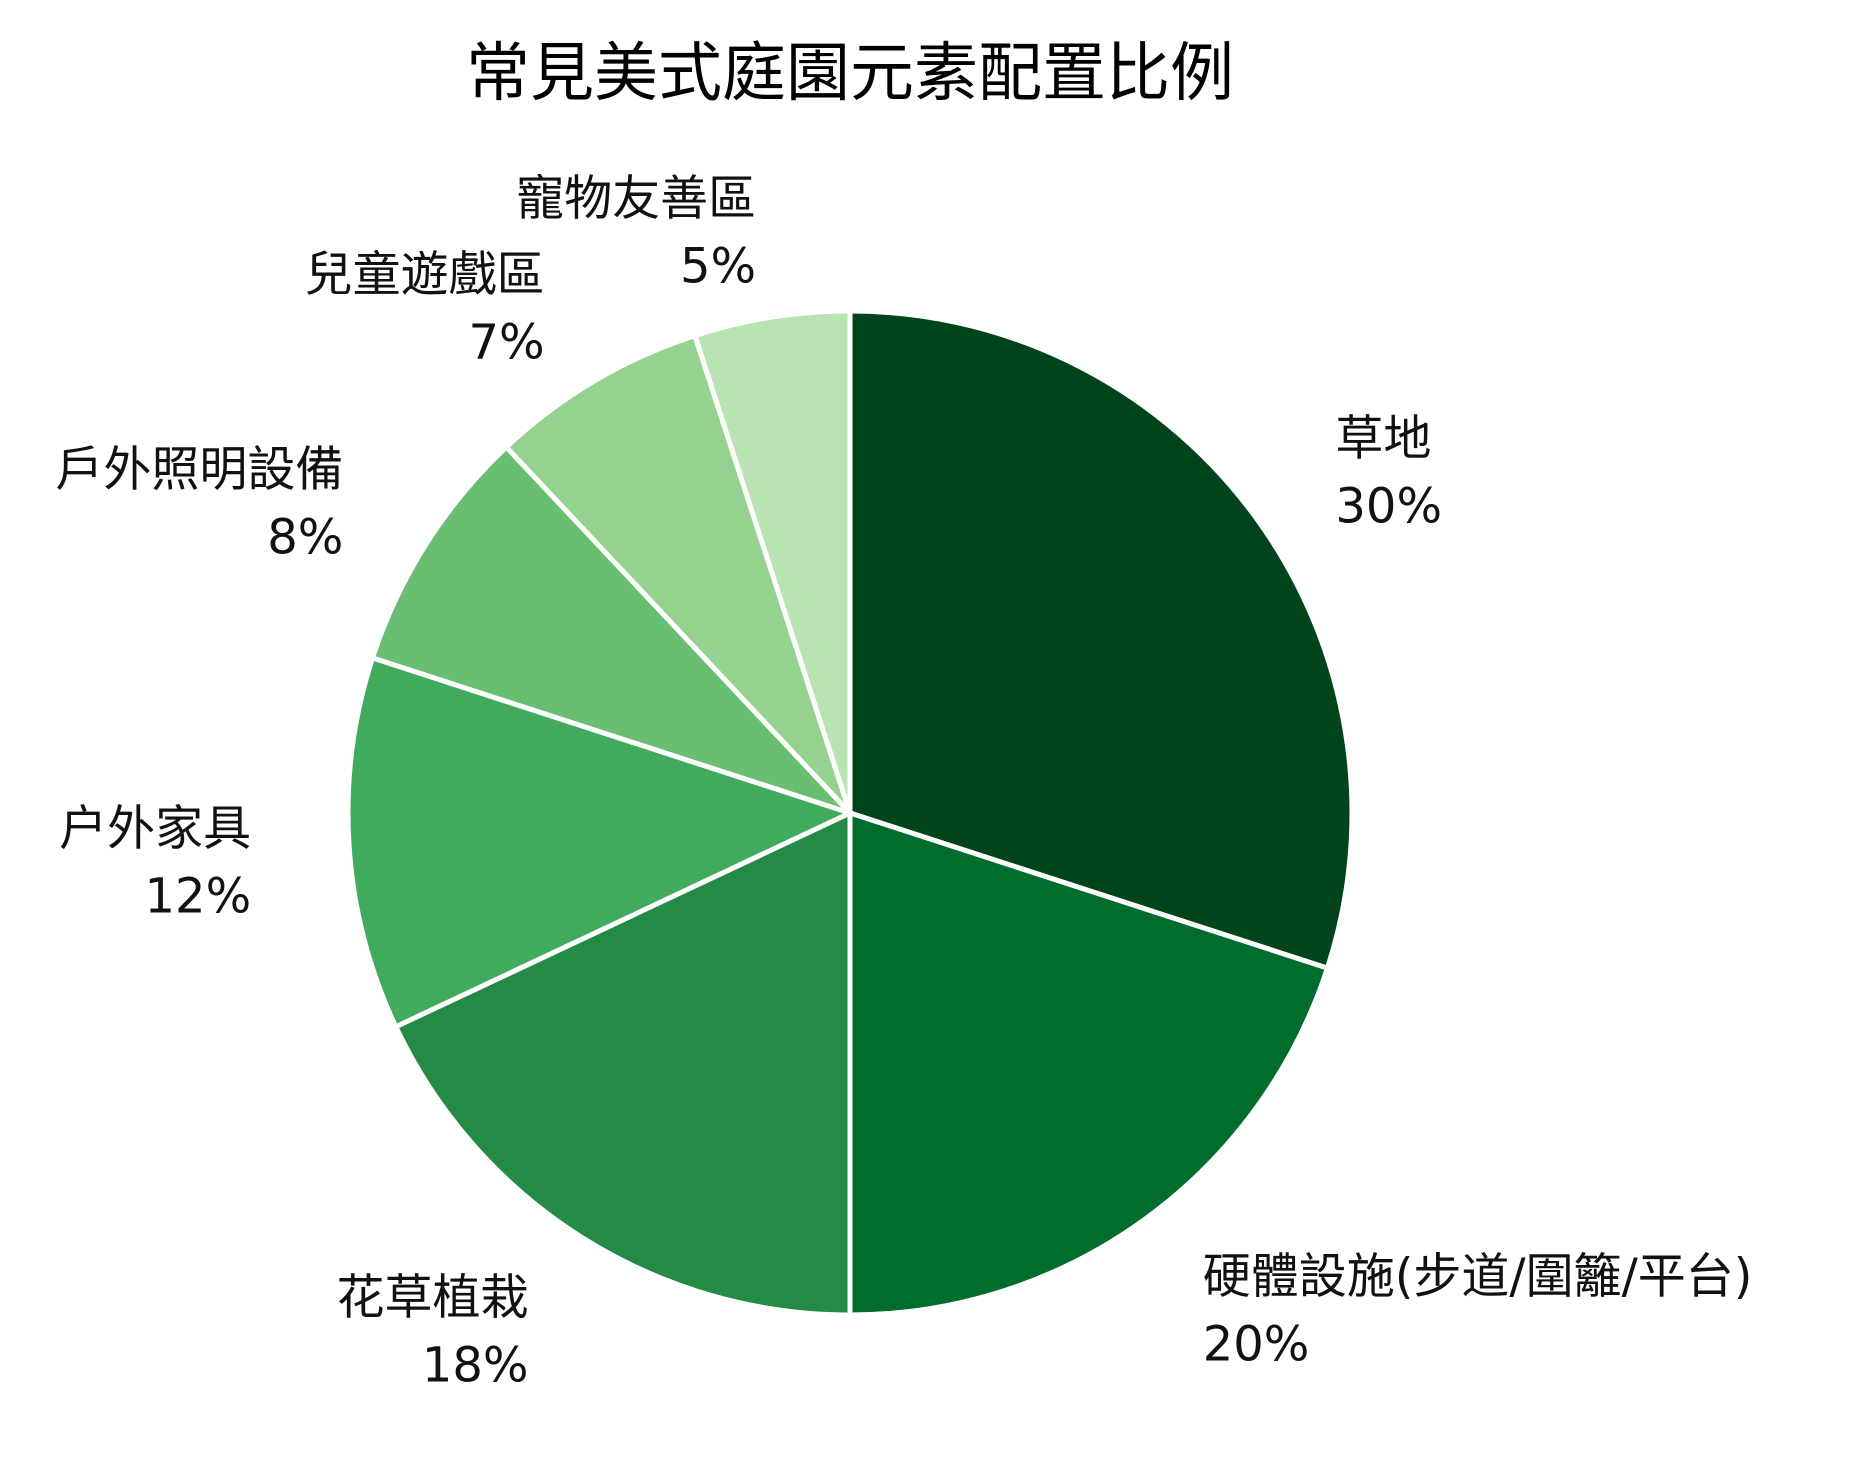 Image resolution: width=1871 pixels, height=1468 pixels. What do you see at coordinates (155, 863) in the screenshot?
I see `slice-label: 户外家具 12%` at bounding box center [155, 863].